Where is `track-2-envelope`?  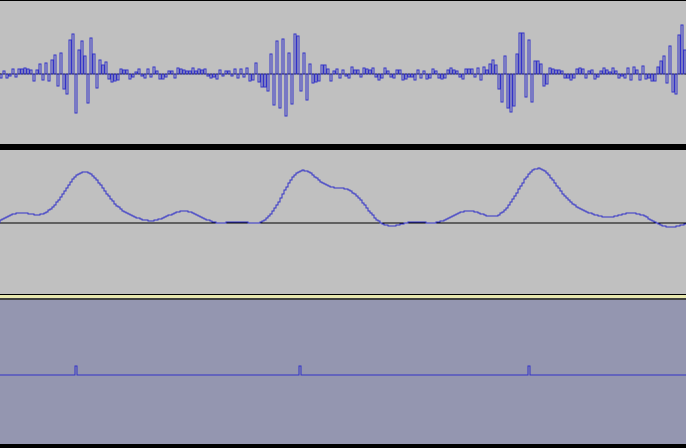
track-2-envelope is located at coordinates (343, 197).